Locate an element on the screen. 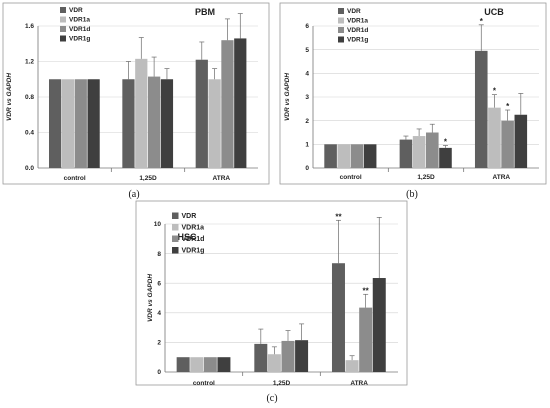 This screenshot has width=550, height=408. y-tick-label: 10 is located at coordinates (158, 224).